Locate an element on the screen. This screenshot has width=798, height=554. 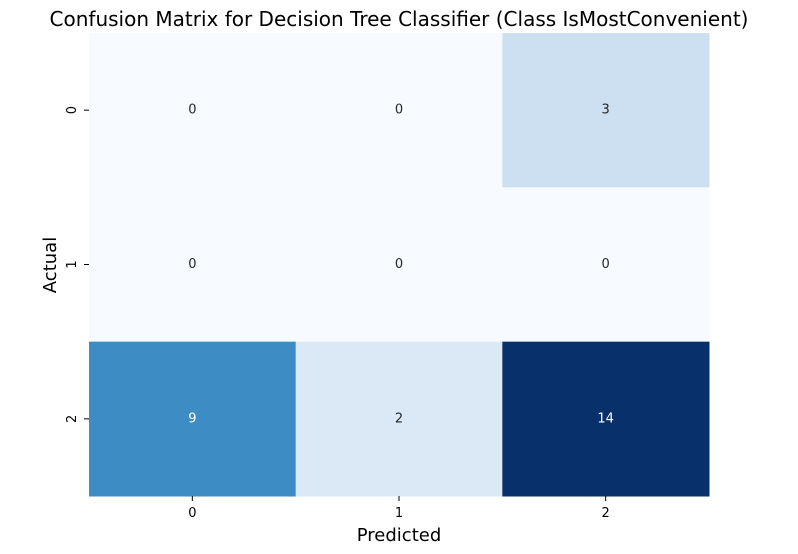
heatmap-cell-r2-c1 is located at coordinates (399, 419).